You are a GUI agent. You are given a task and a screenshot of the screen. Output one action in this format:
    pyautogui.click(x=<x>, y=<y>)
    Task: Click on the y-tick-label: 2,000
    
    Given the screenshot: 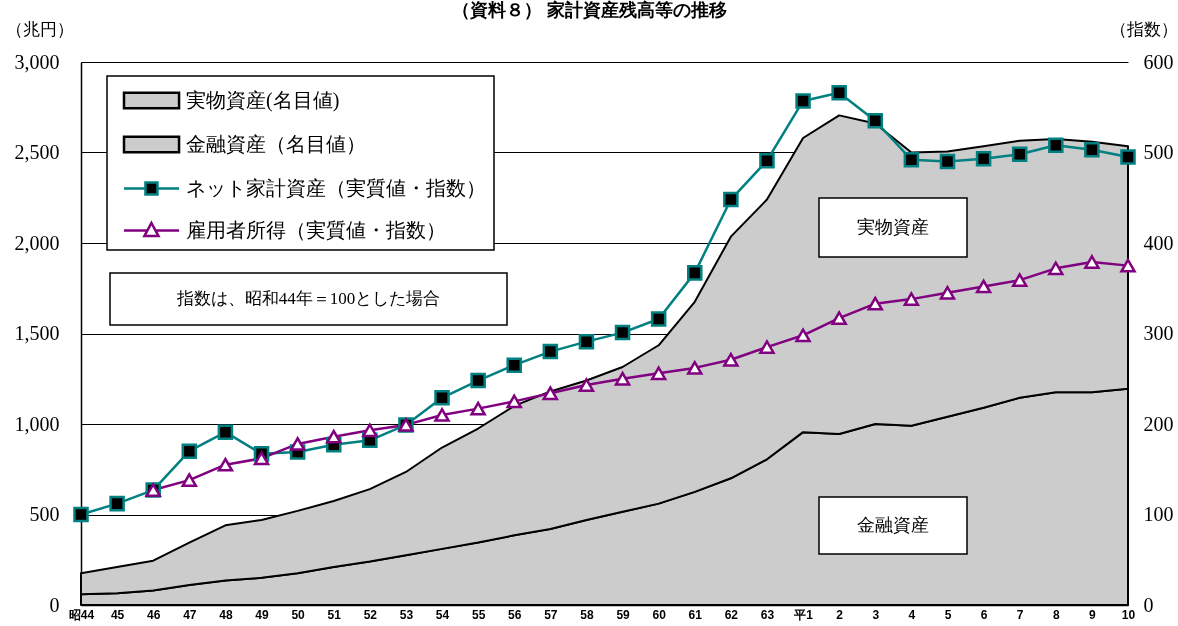 What is the action you would take?
    pyautogui.click(x=37, y=242)
    